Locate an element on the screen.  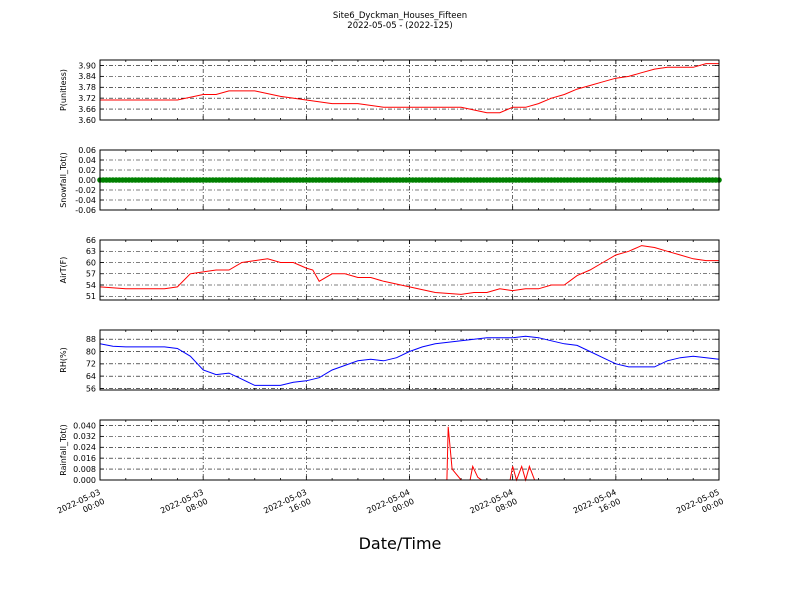
y-tick-label: 57 is located at coordinates (91, 274).